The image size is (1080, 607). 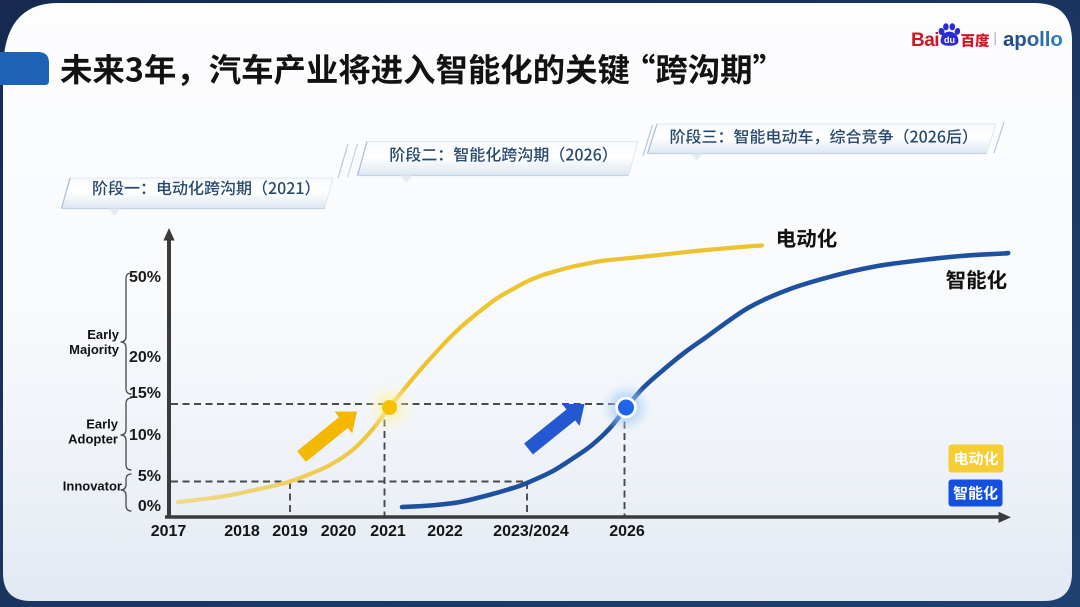 I want to click on svg-text: Bai, so click(x=925, y=40).